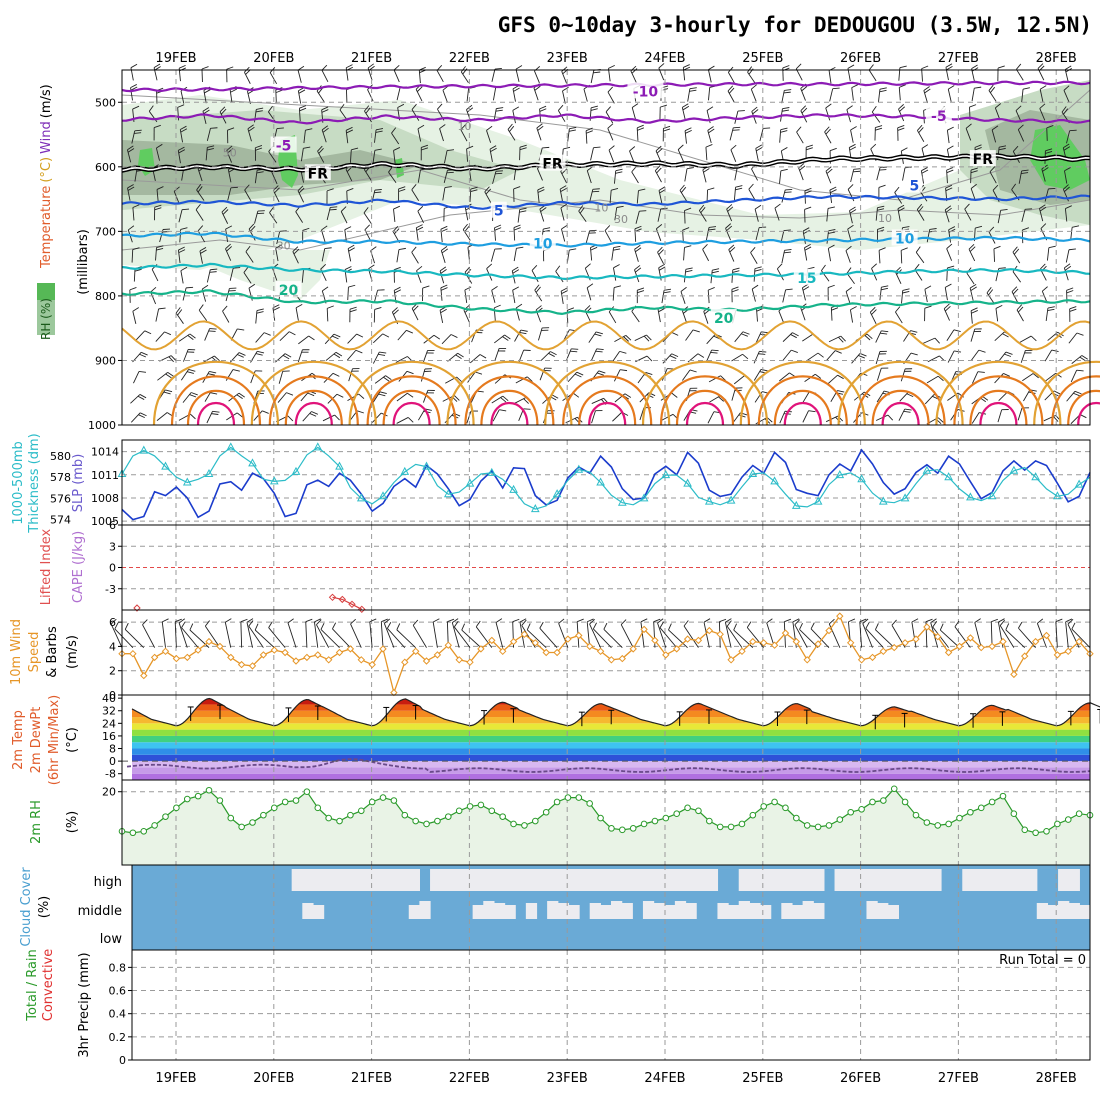 Image resolution: width=1100 pixels, height=1100 pixels. What do you see at coordinates (283, 144) in the screenshot?
I see `contour-label-bg` at bounding box center [283, 144].